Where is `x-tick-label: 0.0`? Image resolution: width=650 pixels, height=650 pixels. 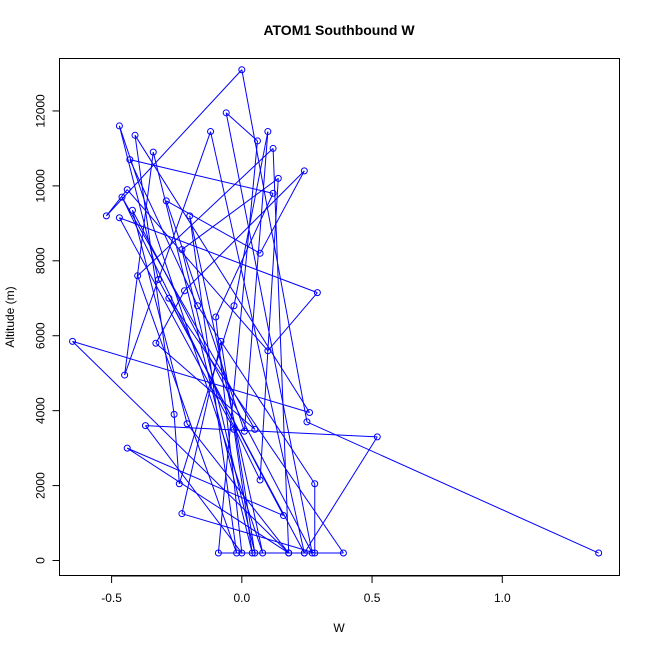
x-tick-label: 0.0 is located at coordinates (241, 598).